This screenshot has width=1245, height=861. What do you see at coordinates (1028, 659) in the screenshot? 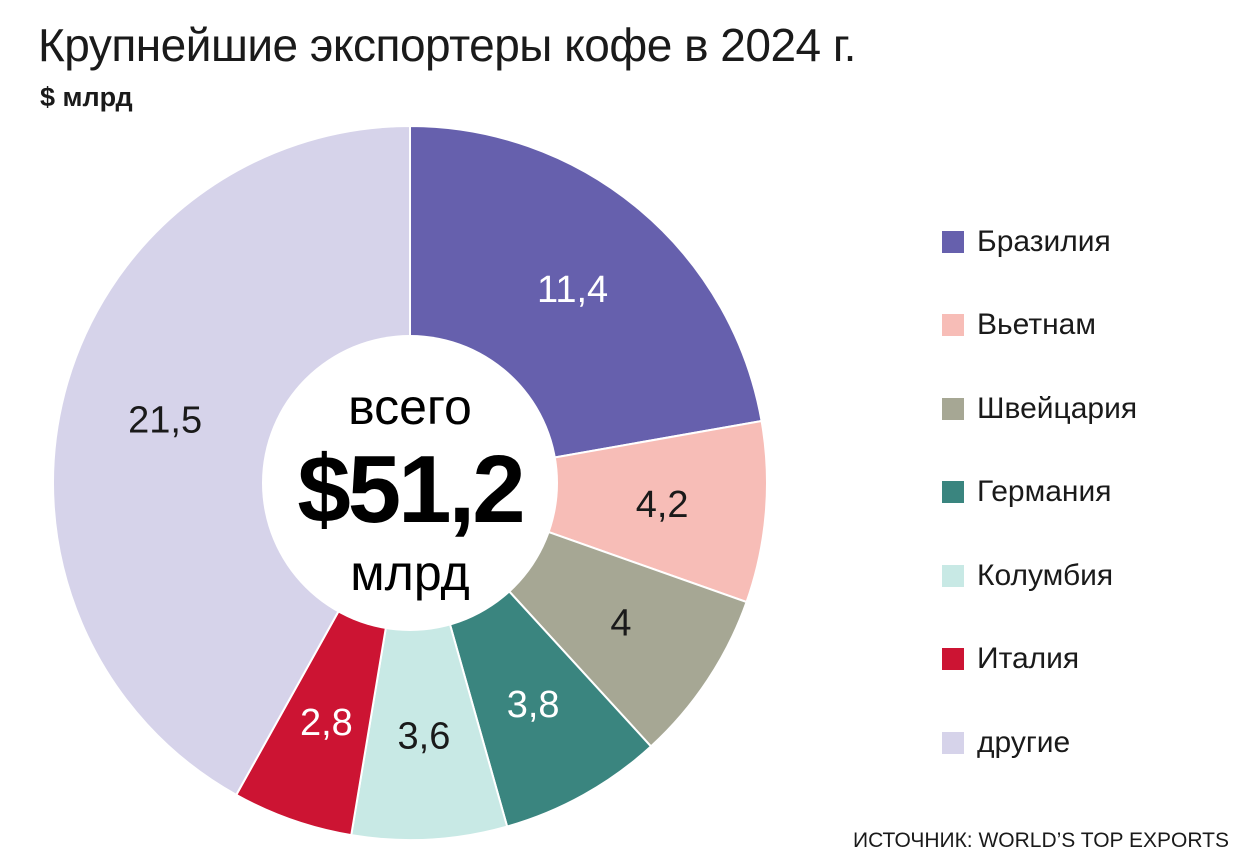
I see `legend-label: Италия` at bounding box center [1028, 659].